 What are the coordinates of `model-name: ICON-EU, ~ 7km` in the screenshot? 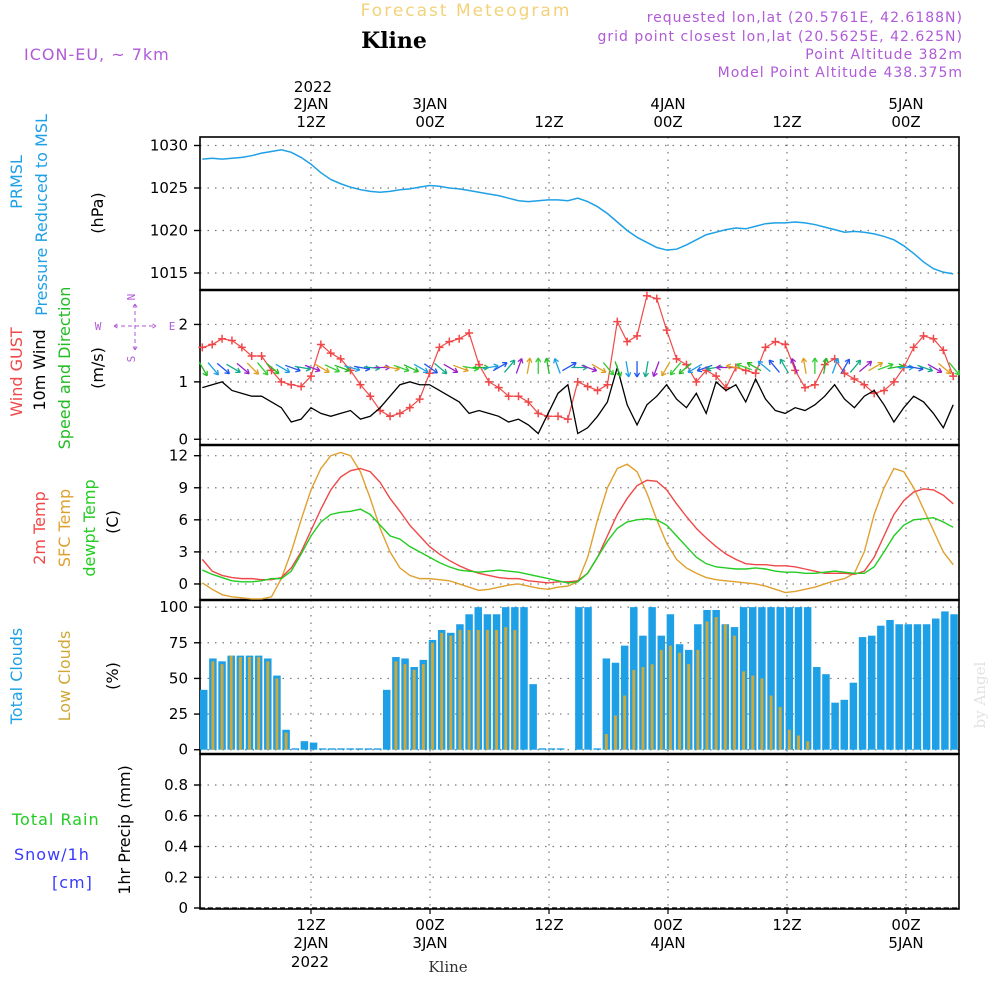 It's located at (97, 54).